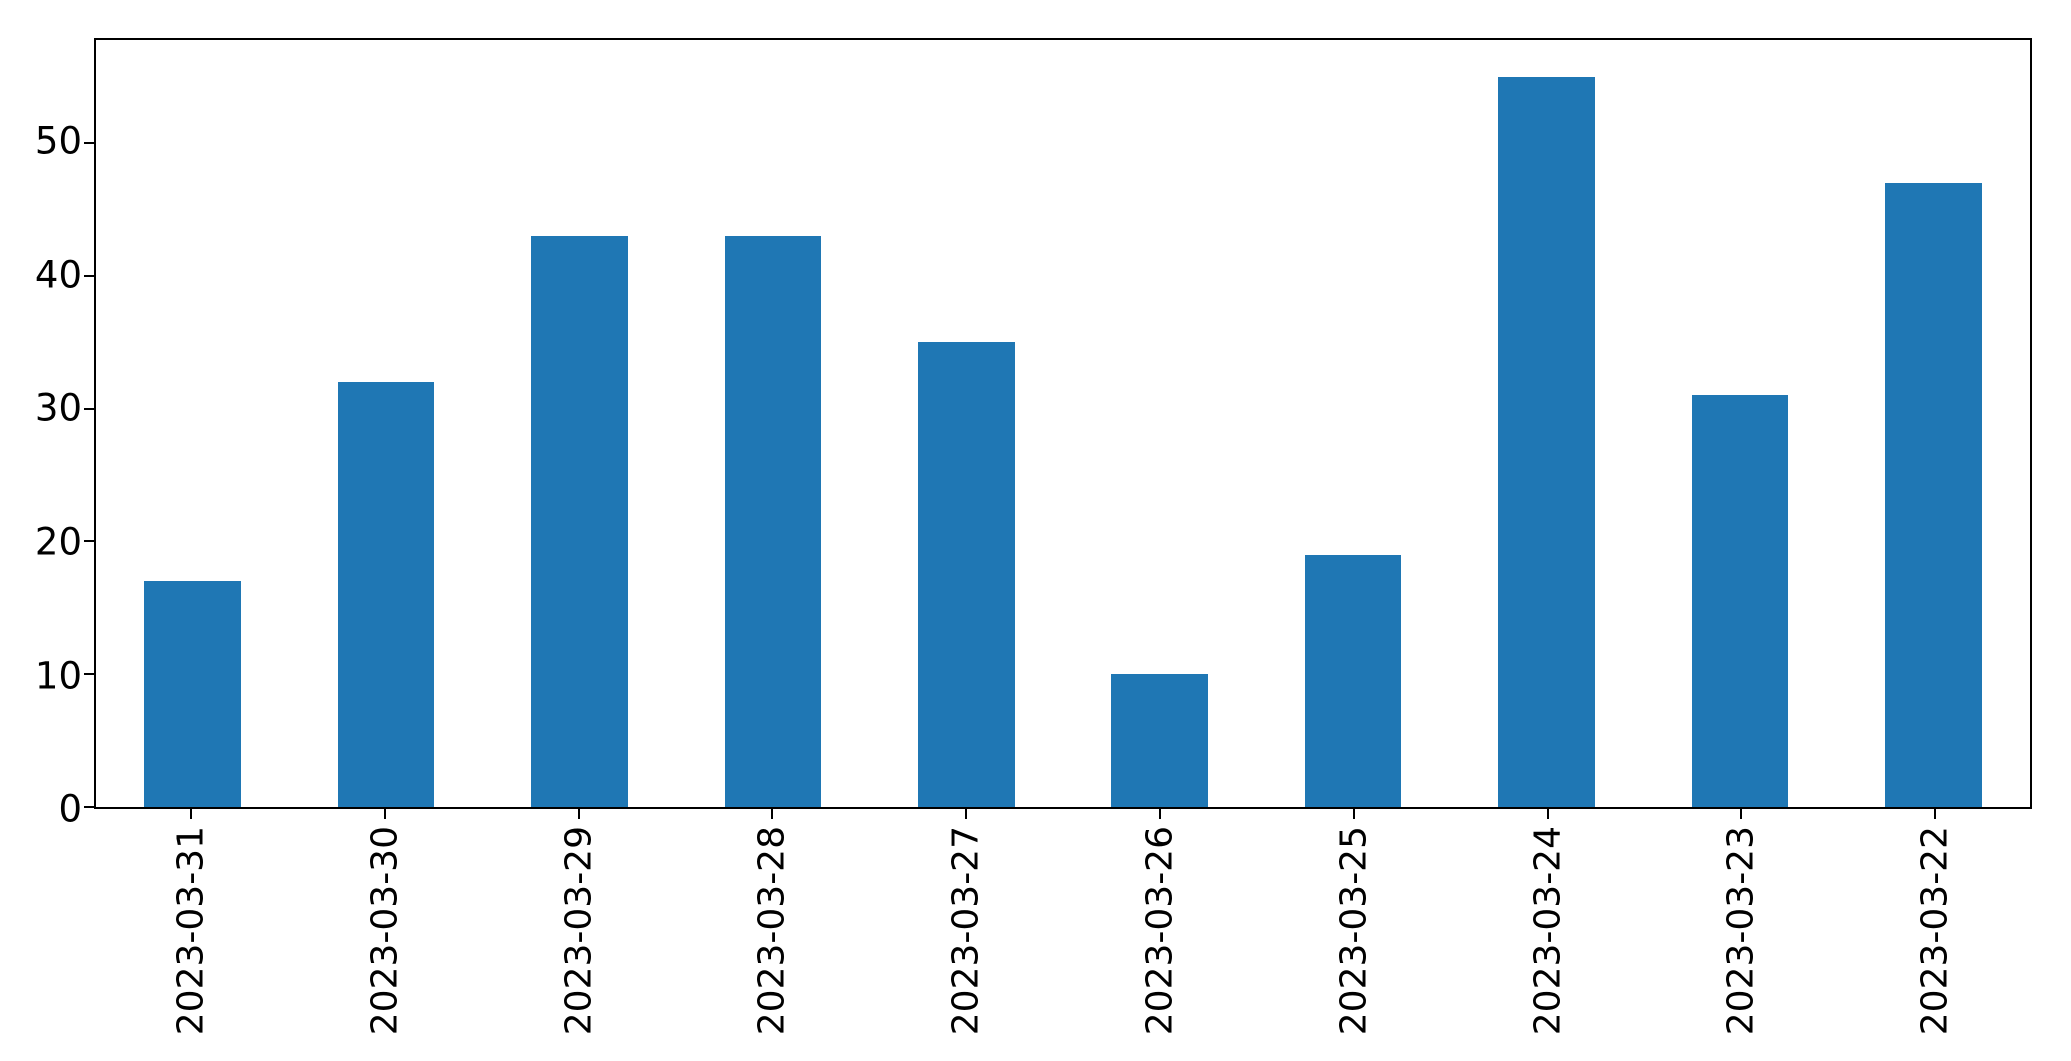 The height and width of the screenshot is (1061, 2071). Describe the element at coordinates (58, 675) in the screenshot. I see `y-axis-tick-label: 10` at that location.